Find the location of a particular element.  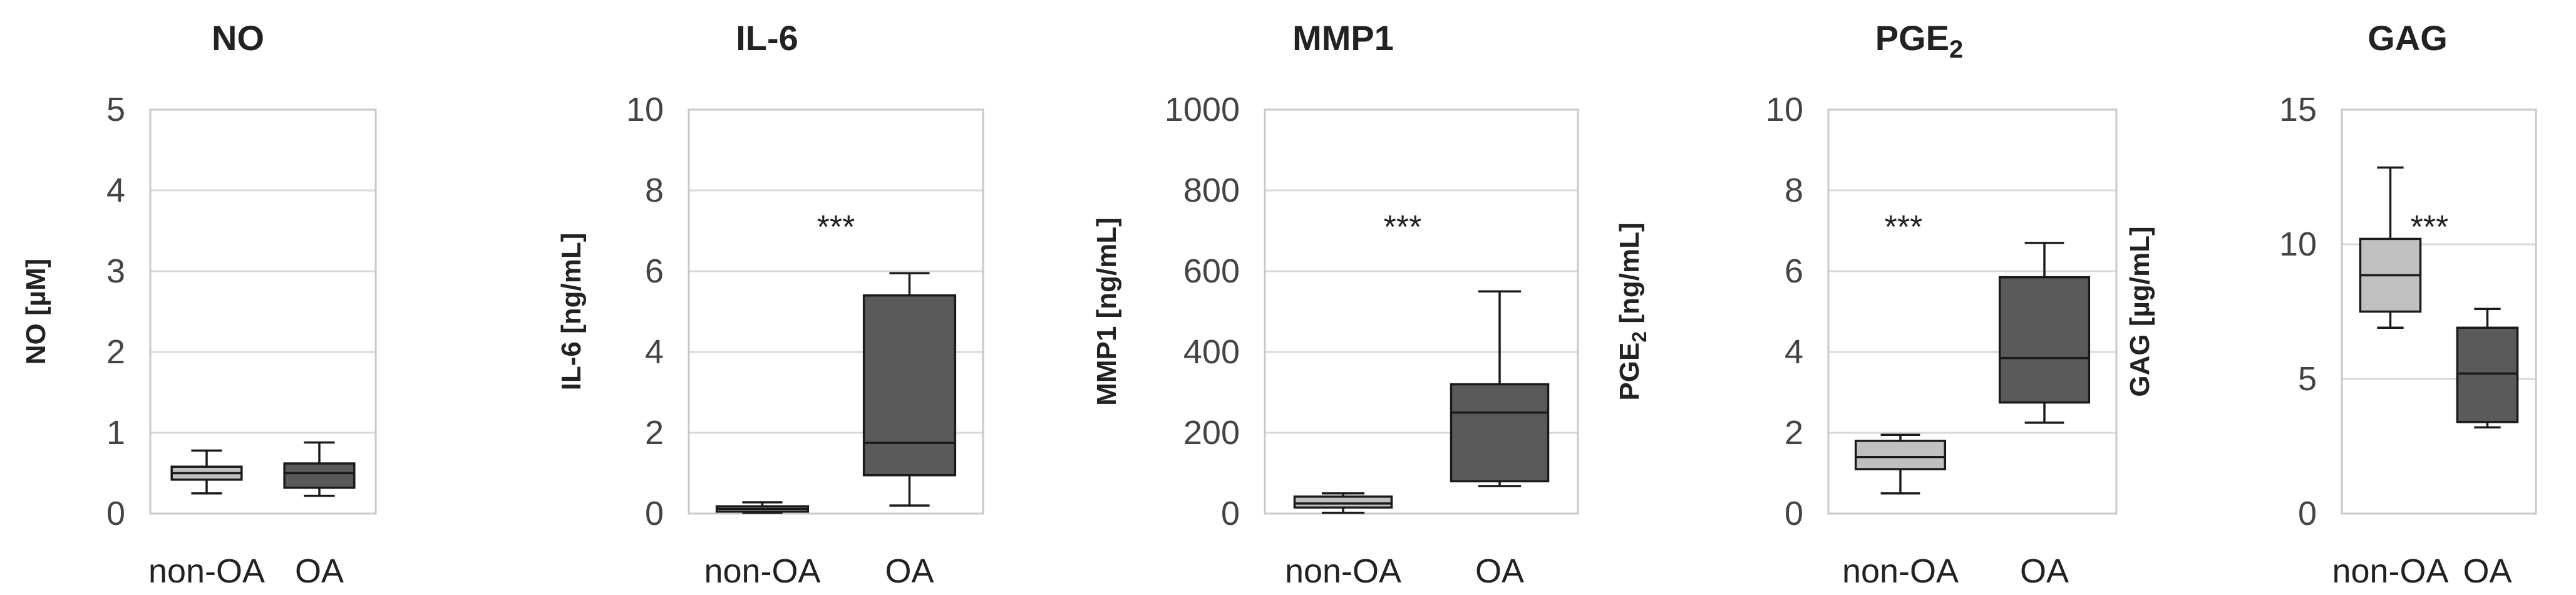

y-tick-label: 200 is located at coordinates (1212, 433).